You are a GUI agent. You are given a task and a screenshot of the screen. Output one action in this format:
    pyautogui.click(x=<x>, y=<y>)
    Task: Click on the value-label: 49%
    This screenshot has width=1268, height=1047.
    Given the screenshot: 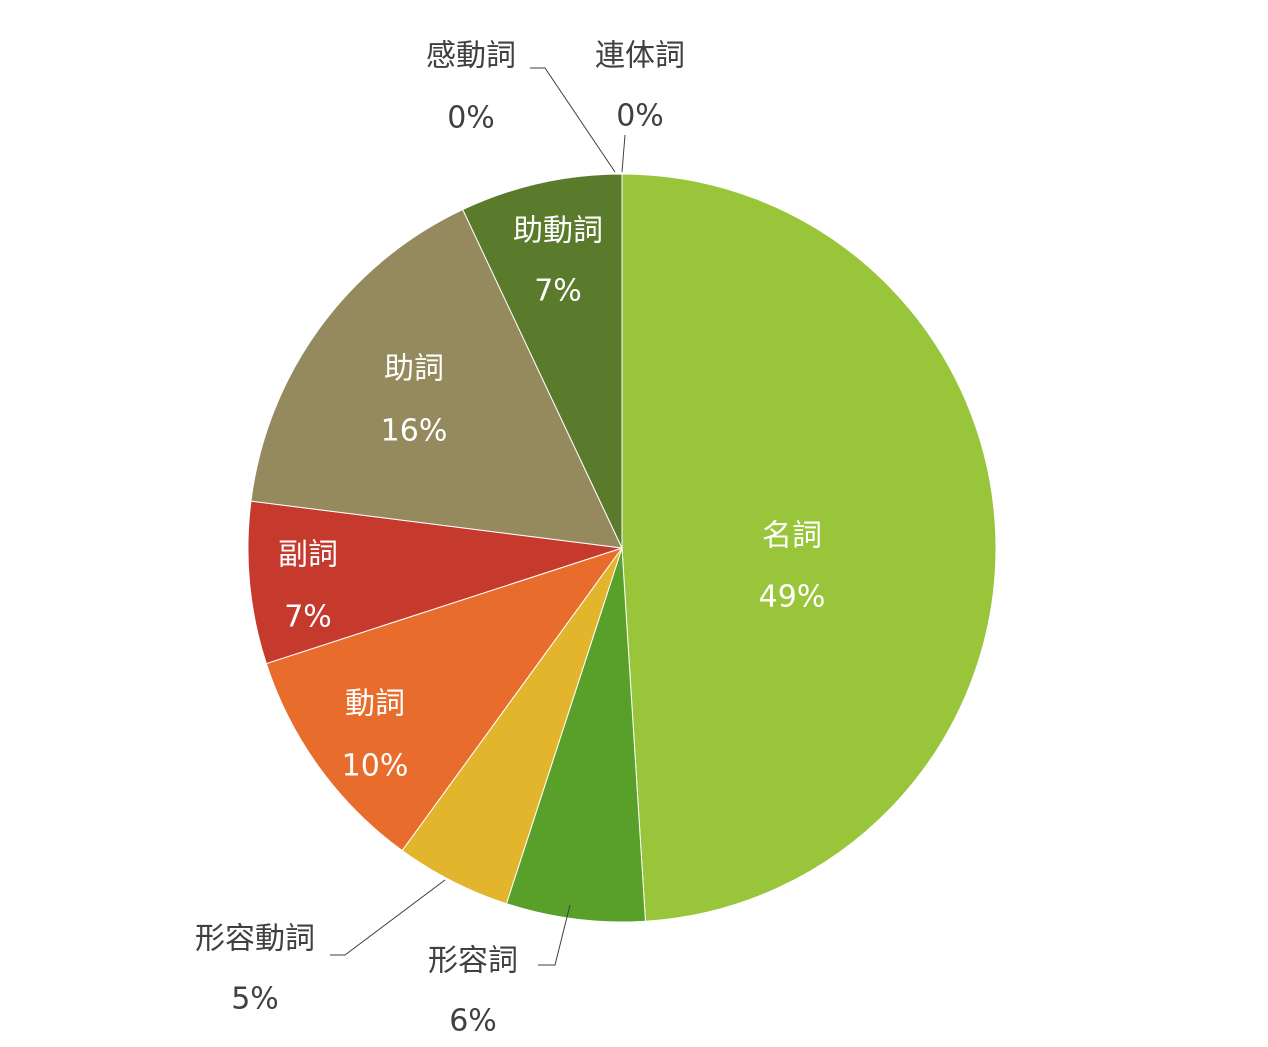 What is the action you would take?
    pyautogui.click(x=792, y=597)
    